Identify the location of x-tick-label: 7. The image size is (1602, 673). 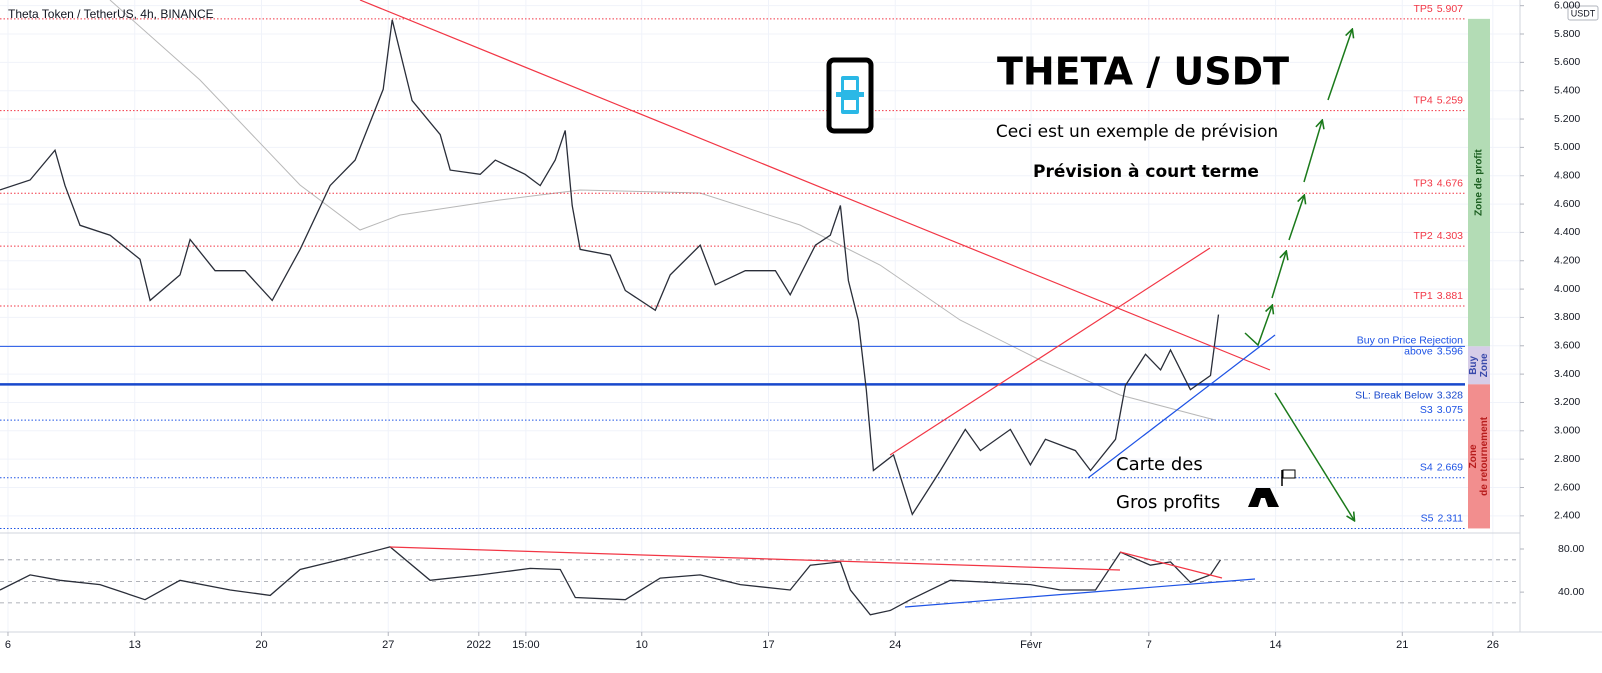
(1149, 645).